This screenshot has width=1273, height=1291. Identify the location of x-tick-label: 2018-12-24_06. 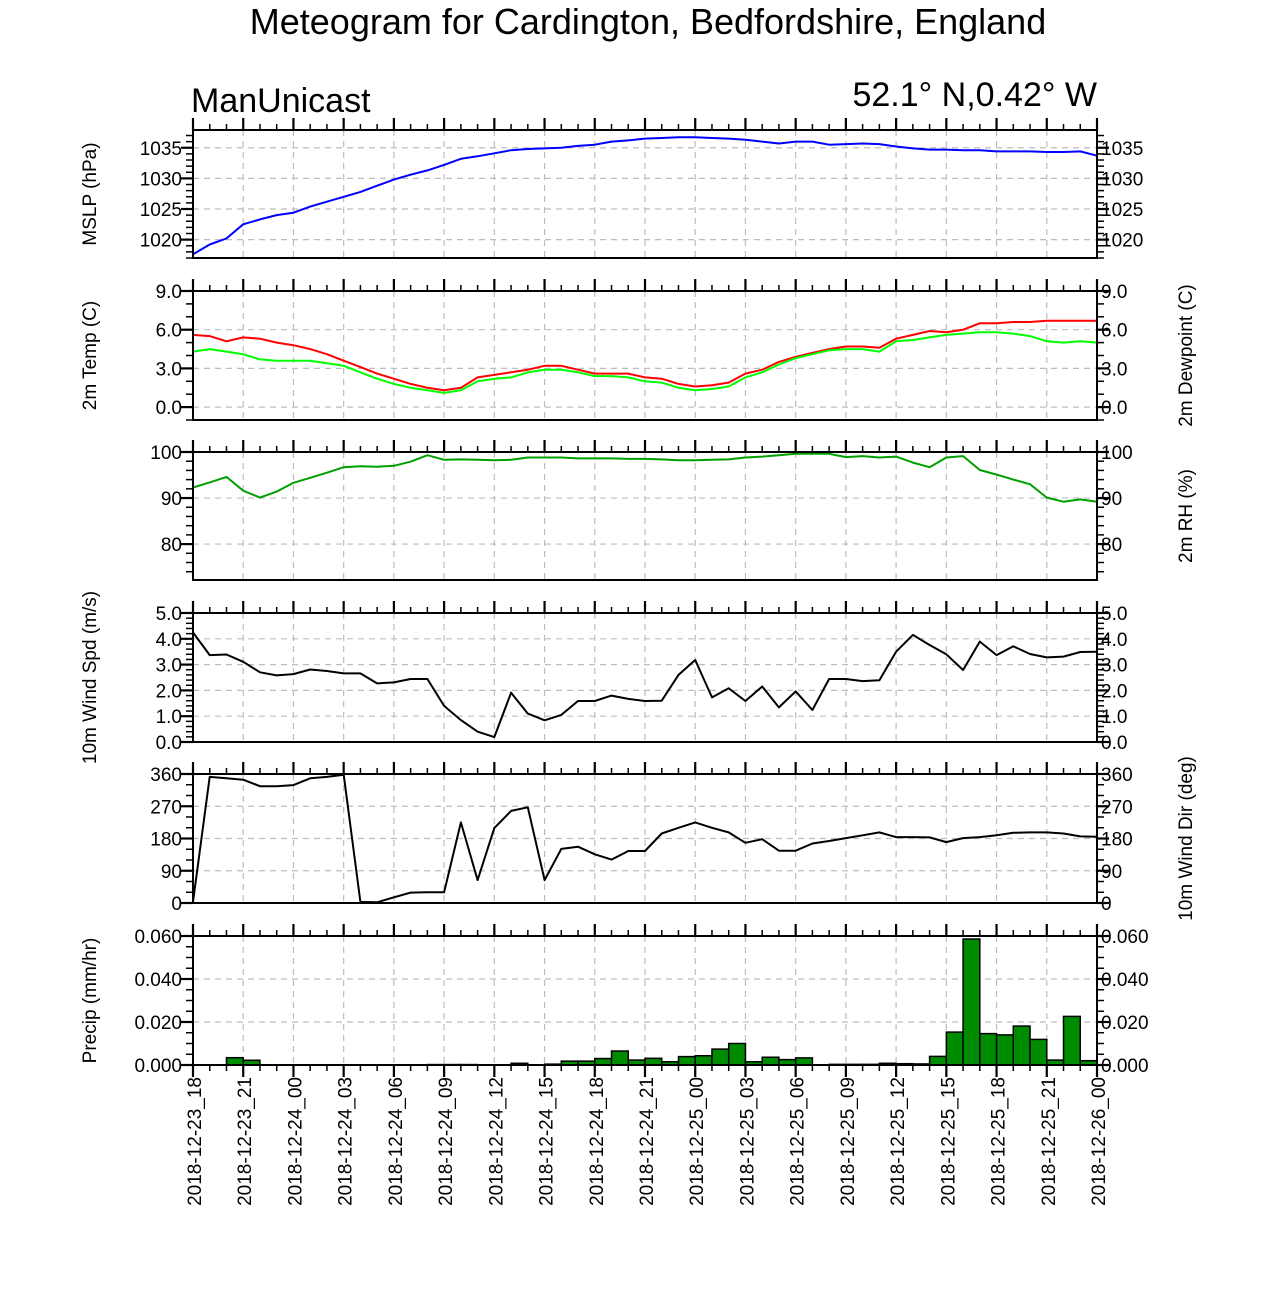
(396, 1141).